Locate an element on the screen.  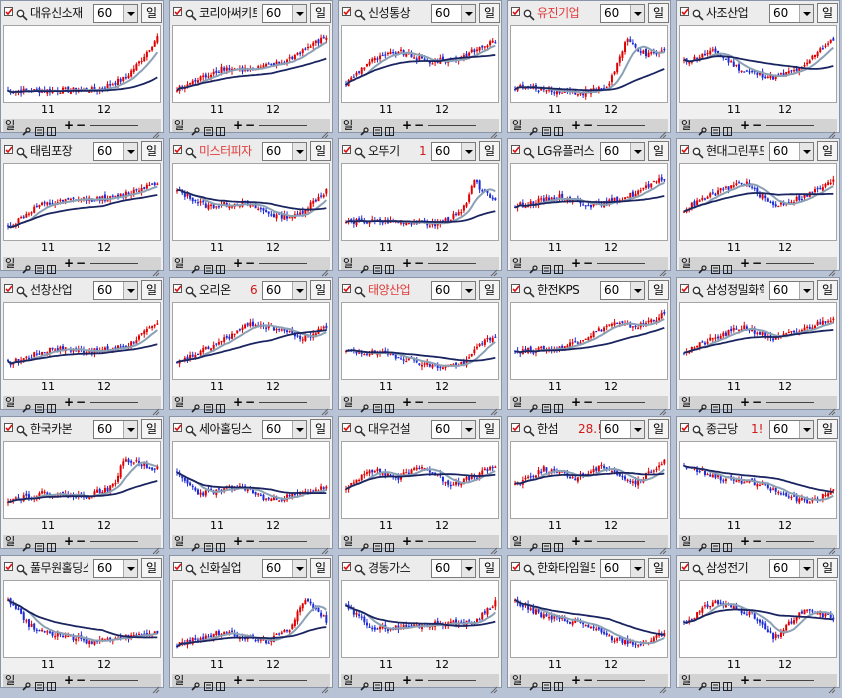
stock-name: 경동가스 is located at coordinates (389, 568).